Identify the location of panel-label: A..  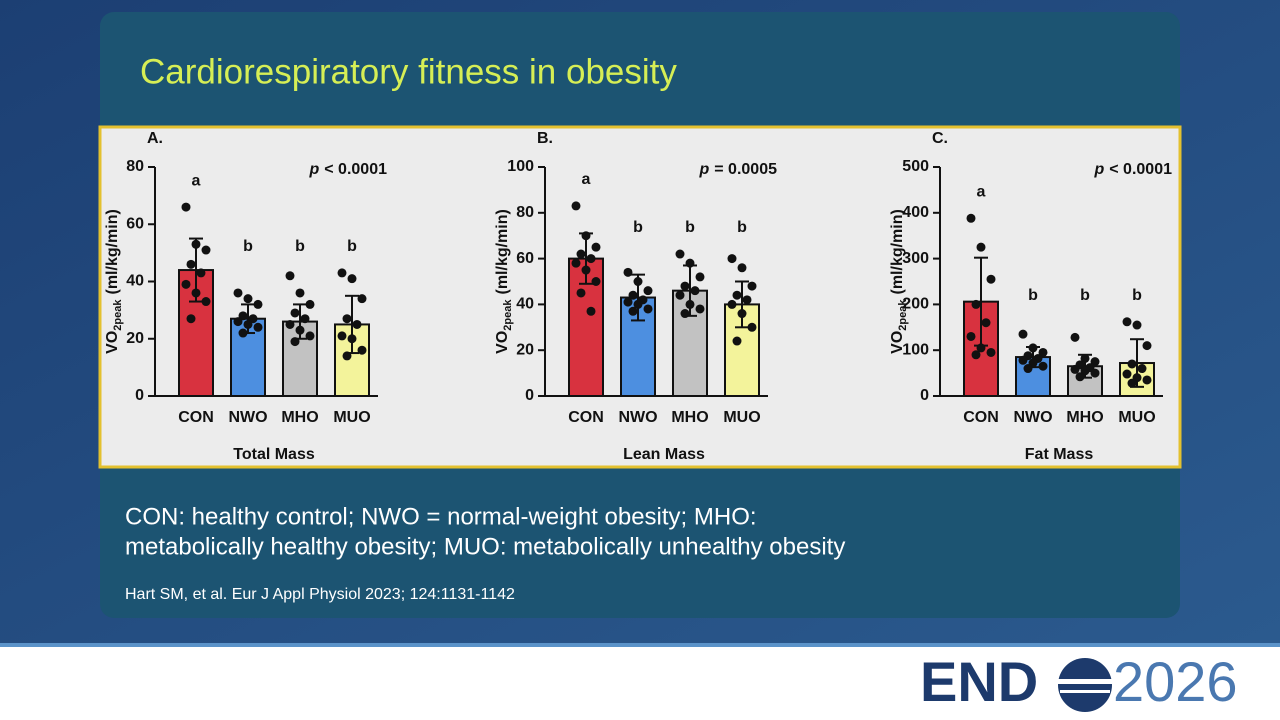
(155, 138).